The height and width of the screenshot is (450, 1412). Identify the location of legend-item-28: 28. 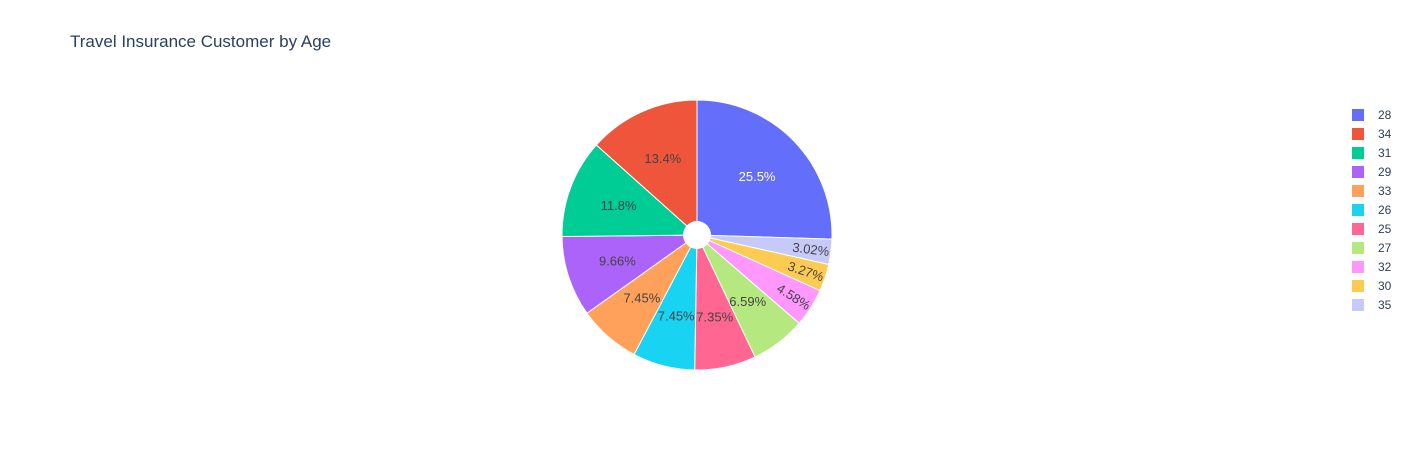
(1371, 114).